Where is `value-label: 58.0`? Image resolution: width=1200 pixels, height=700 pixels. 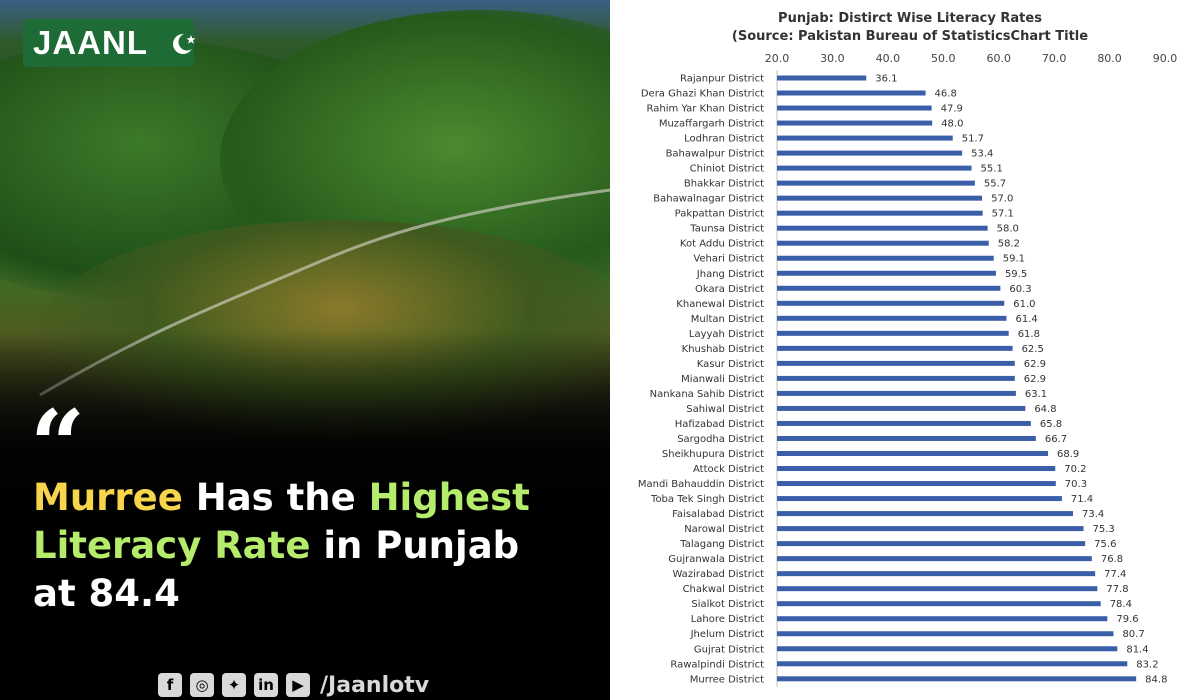 value-label: 58.0 is located at coordinates (1008, 229).